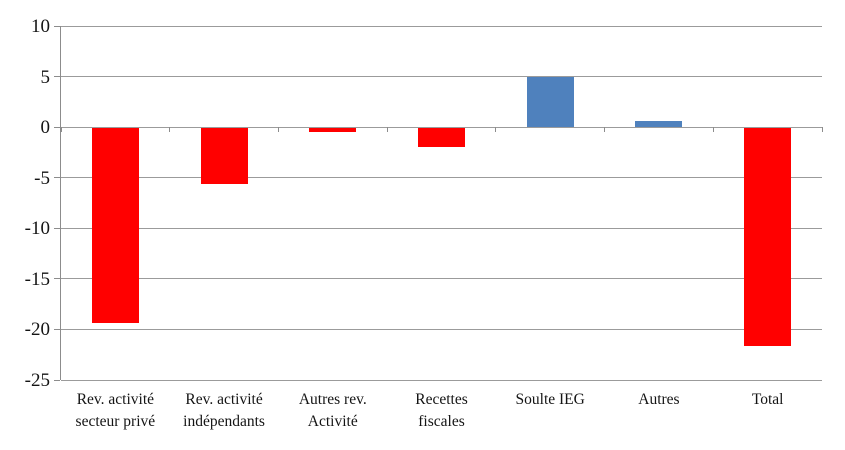 The image size is (845, 450). Describe the element at coordinates (441, 178) in the screenshot. I see `gridline-y--5` at that location.